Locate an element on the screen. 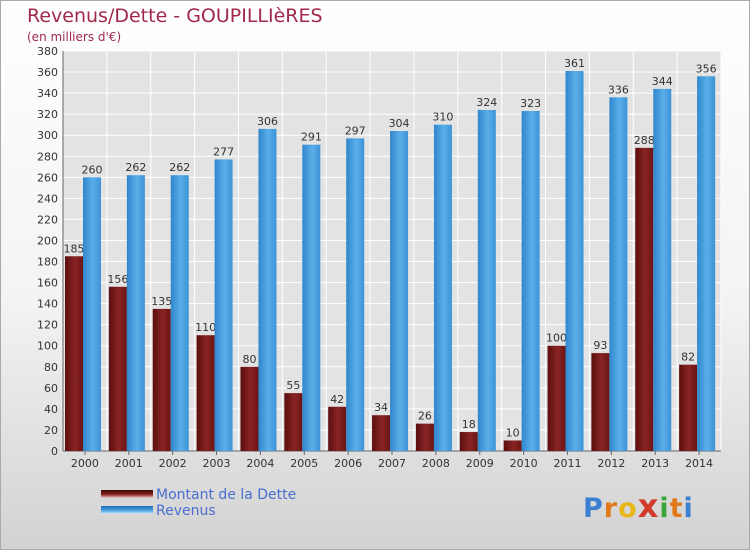 The width and height of the screenshot is (750, 550). data-label: 42 is located at coordinates (337, 399).